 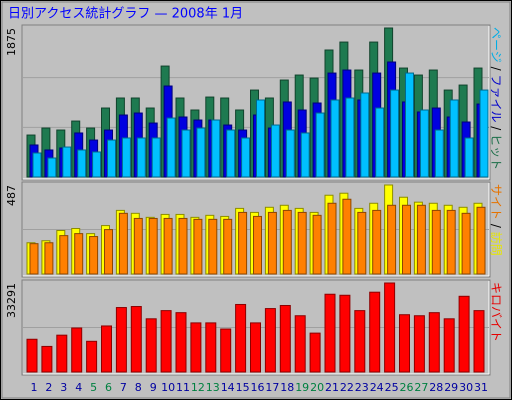 I want to click on x-tick-label: 18, so click(x=287, y=387).